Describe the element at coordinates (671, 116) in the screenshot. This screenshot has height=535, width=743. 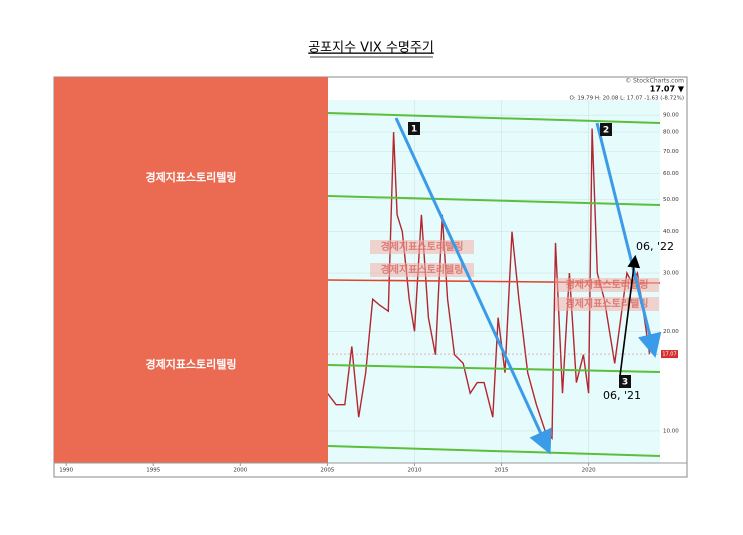
I see `y-tick-label: 90.00` at that location.